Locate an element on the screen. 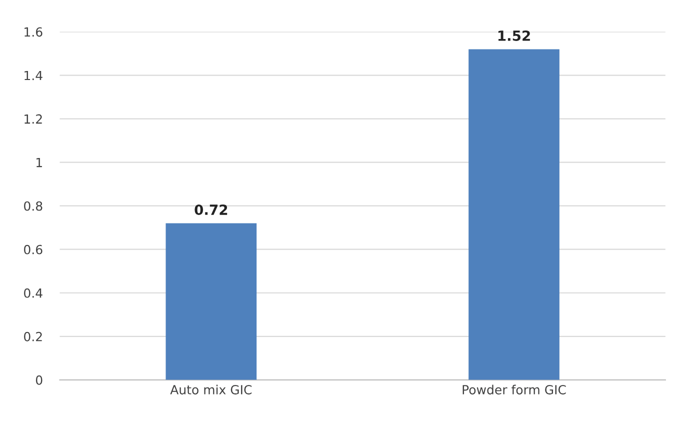 This screenshot has width=679, height=424. x-tick-label: Auto mix GIC is located at coordinates (211, 389).